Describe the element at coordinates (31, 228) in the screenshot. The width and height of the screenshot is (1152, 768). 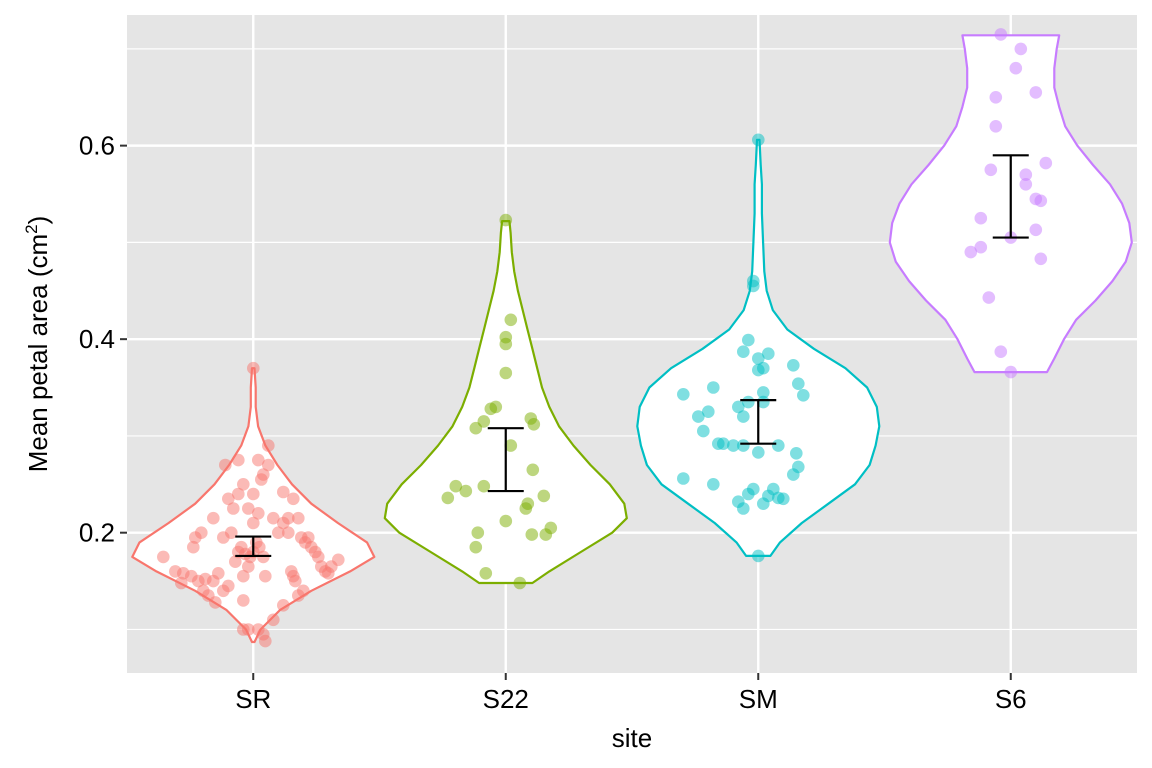
I see `y-axis-title-superscript: 2` at that location.